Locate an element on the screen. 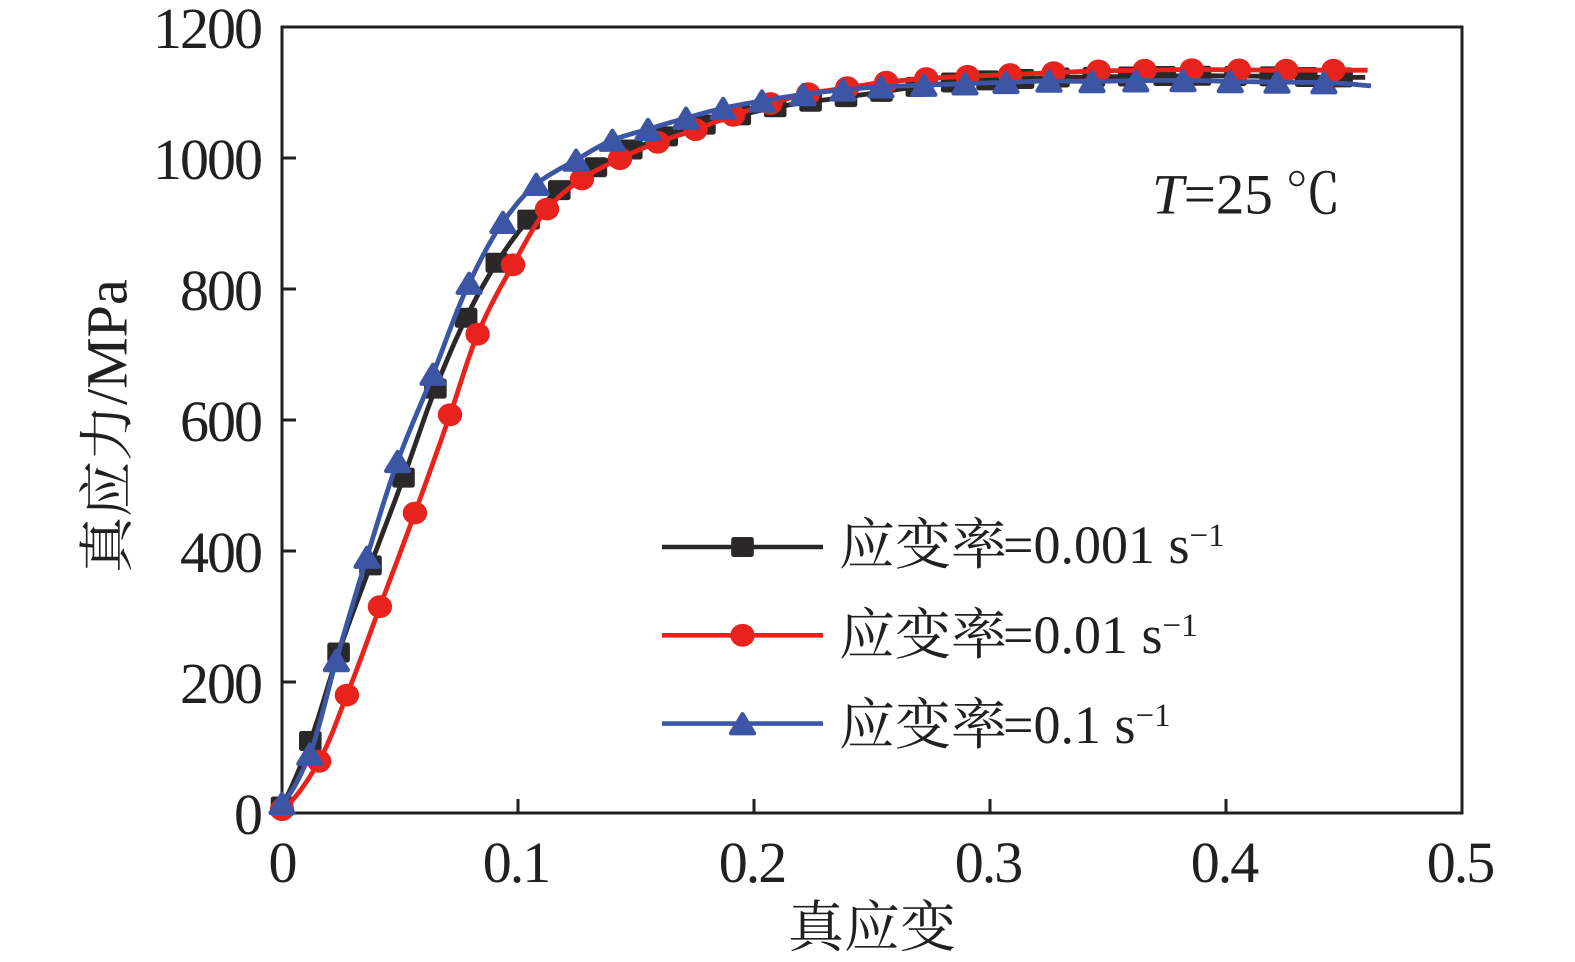 The width and height of the screenshot is (1575, 962). svg-text: 400 is located at coordinates (220, 552).